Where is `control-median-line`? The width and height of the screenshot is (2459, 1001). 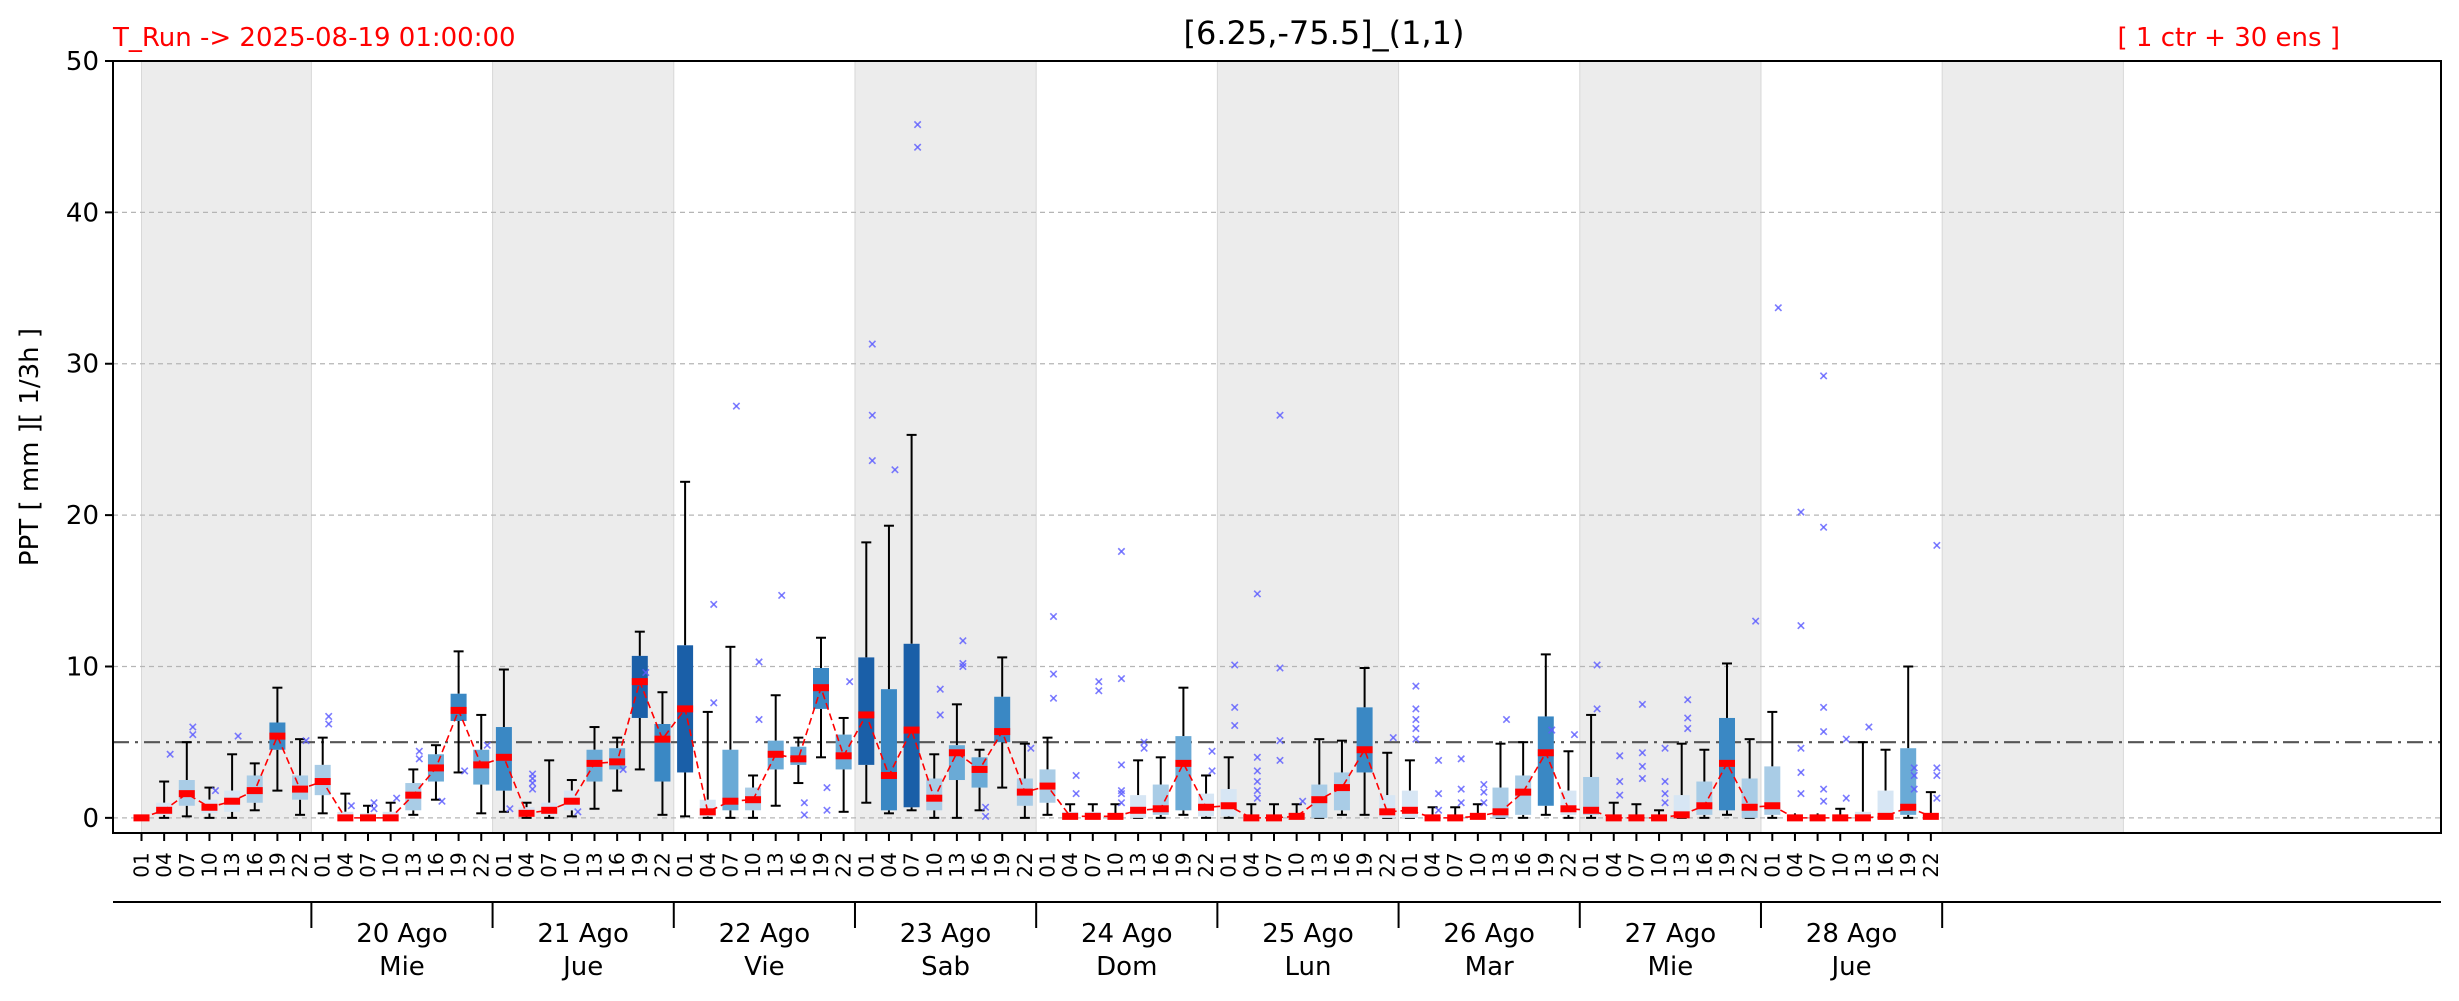 control-median-line is located at coordinates (1036, 750).